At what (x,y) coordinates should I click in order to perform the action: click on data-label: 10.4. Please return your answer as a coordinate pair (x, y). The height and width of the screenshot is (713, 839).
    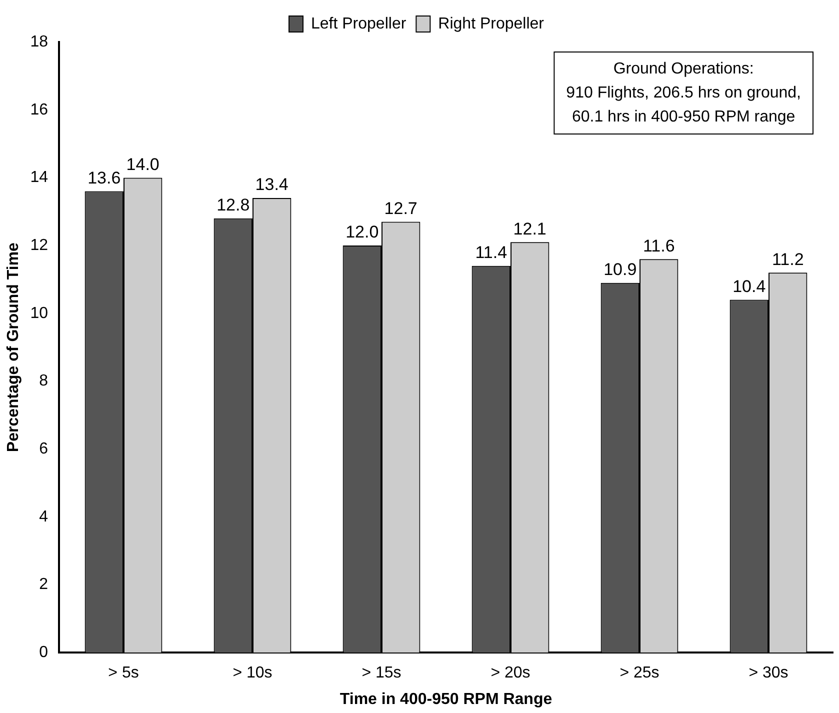
    Looking at the image, I should click on (749, 286).